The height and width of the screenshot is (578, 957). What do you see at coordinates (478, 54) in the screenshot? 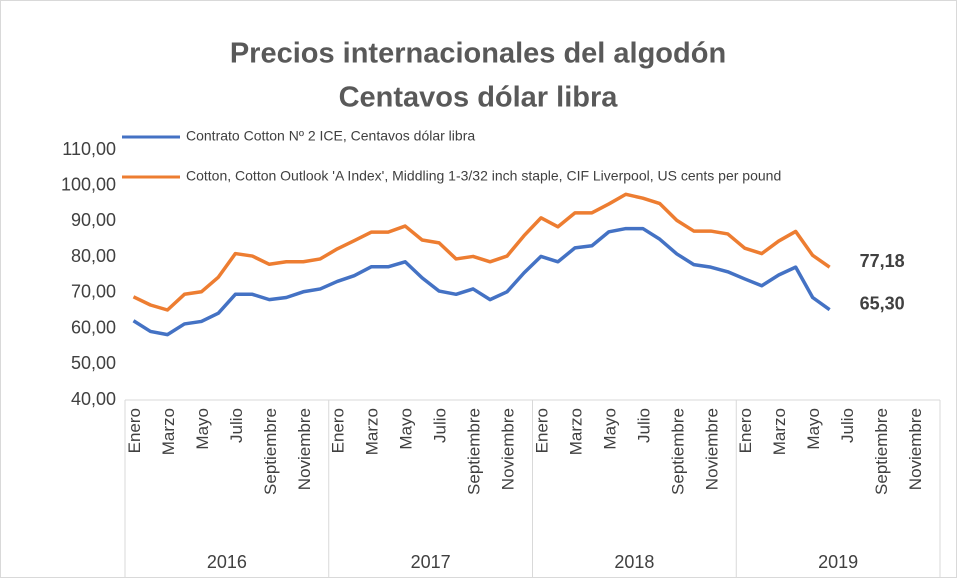
I see `chart-title: Precios internacionales del algodón` at bounding box center [478, 54].